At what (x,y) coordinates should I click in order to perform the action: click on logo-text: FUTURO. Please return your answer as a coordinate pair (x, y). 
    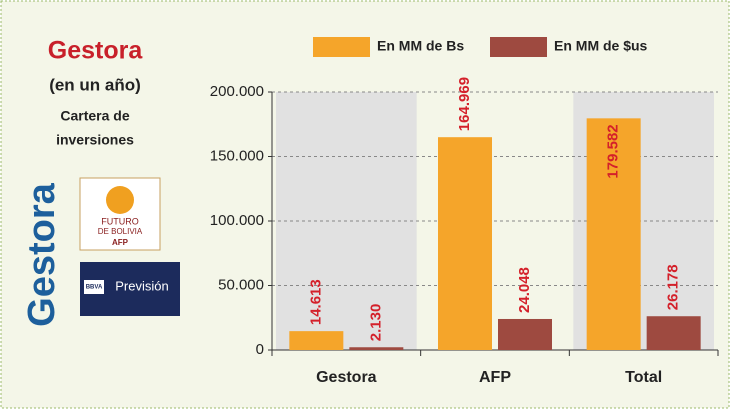
    Looking at the image, I should click on (120, 221).